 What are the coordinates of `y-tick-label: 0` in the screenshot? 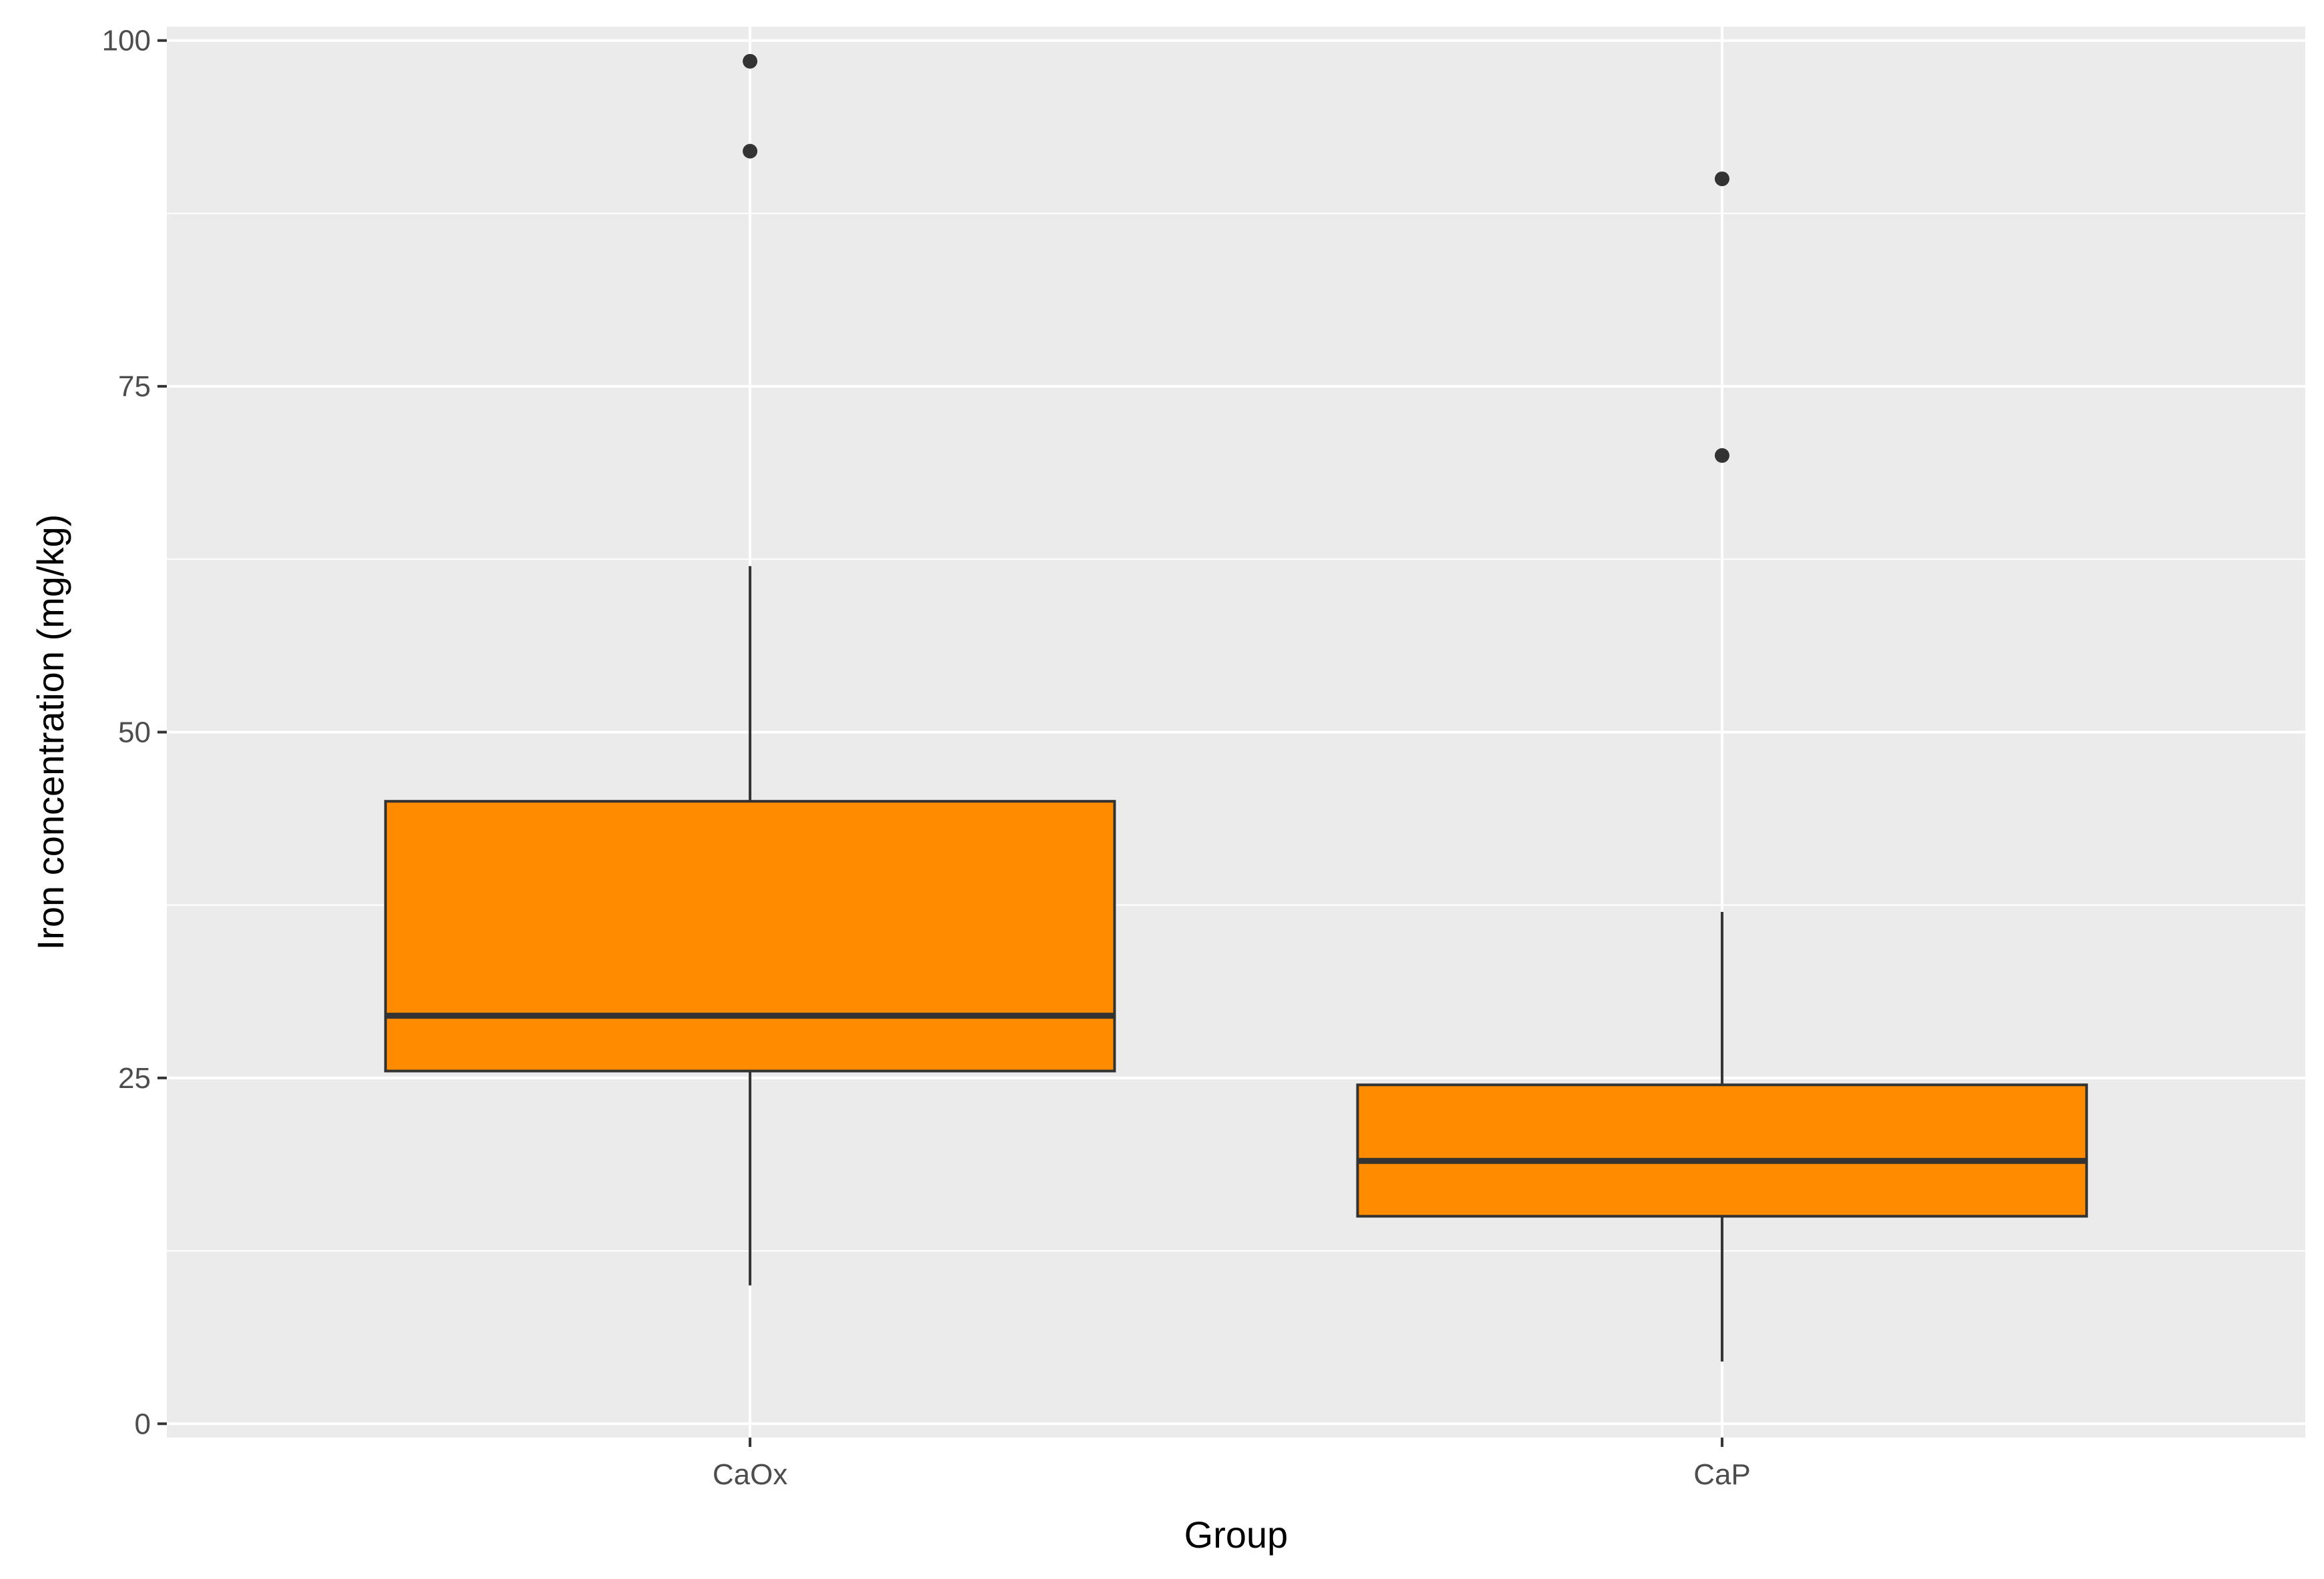 It's located at (143, 1424).